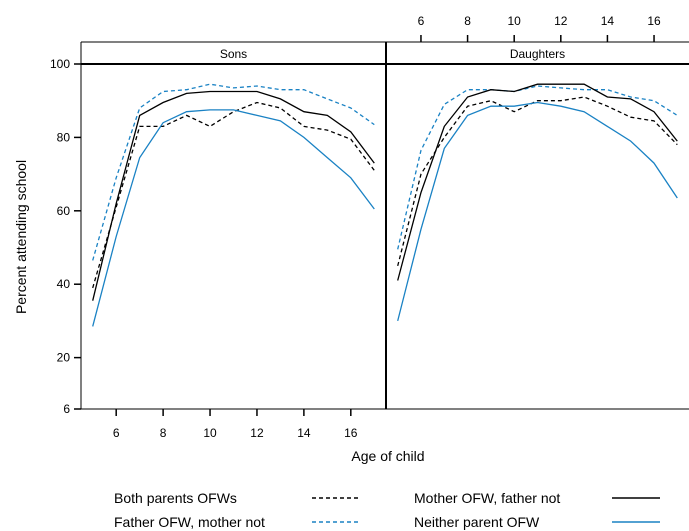 The width and height of the screenshot is (689, 531). Describe the element at coordinates (175, 498) in the screenshot. I see `legend-label-both: Both parents OFWs` at that location.